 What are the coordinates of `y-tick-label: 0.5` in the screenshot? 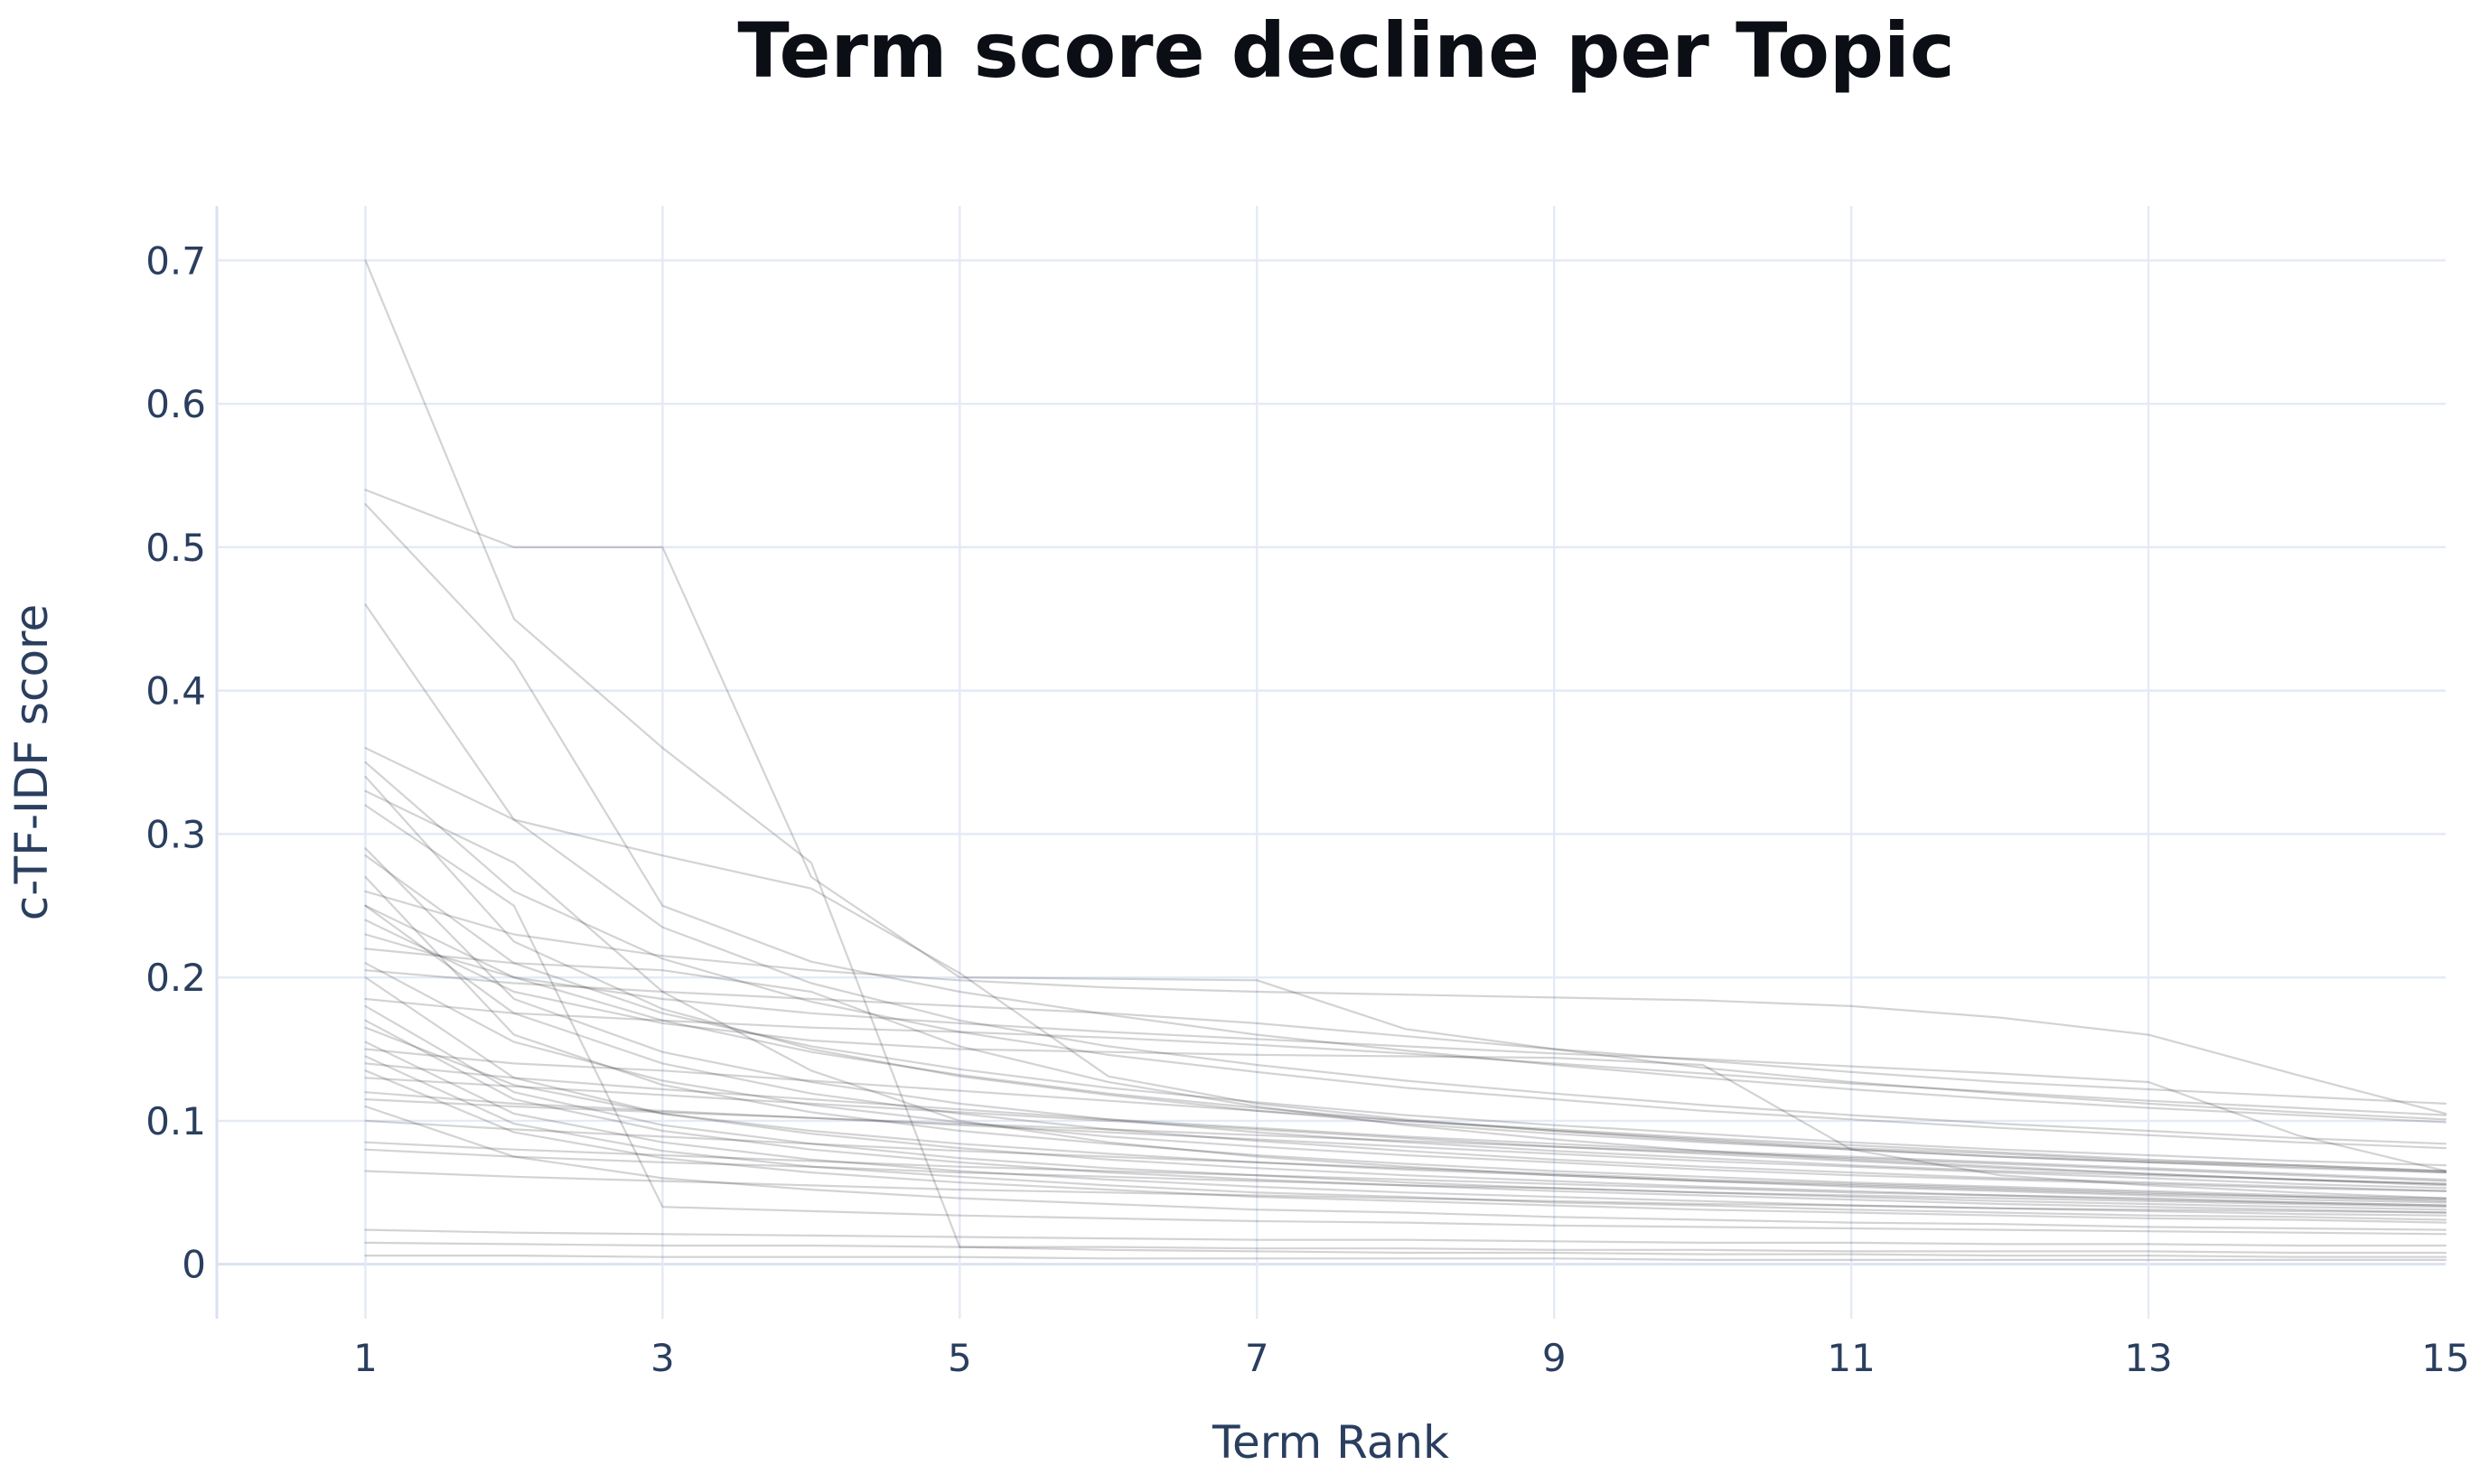 It's located at (175, 548).